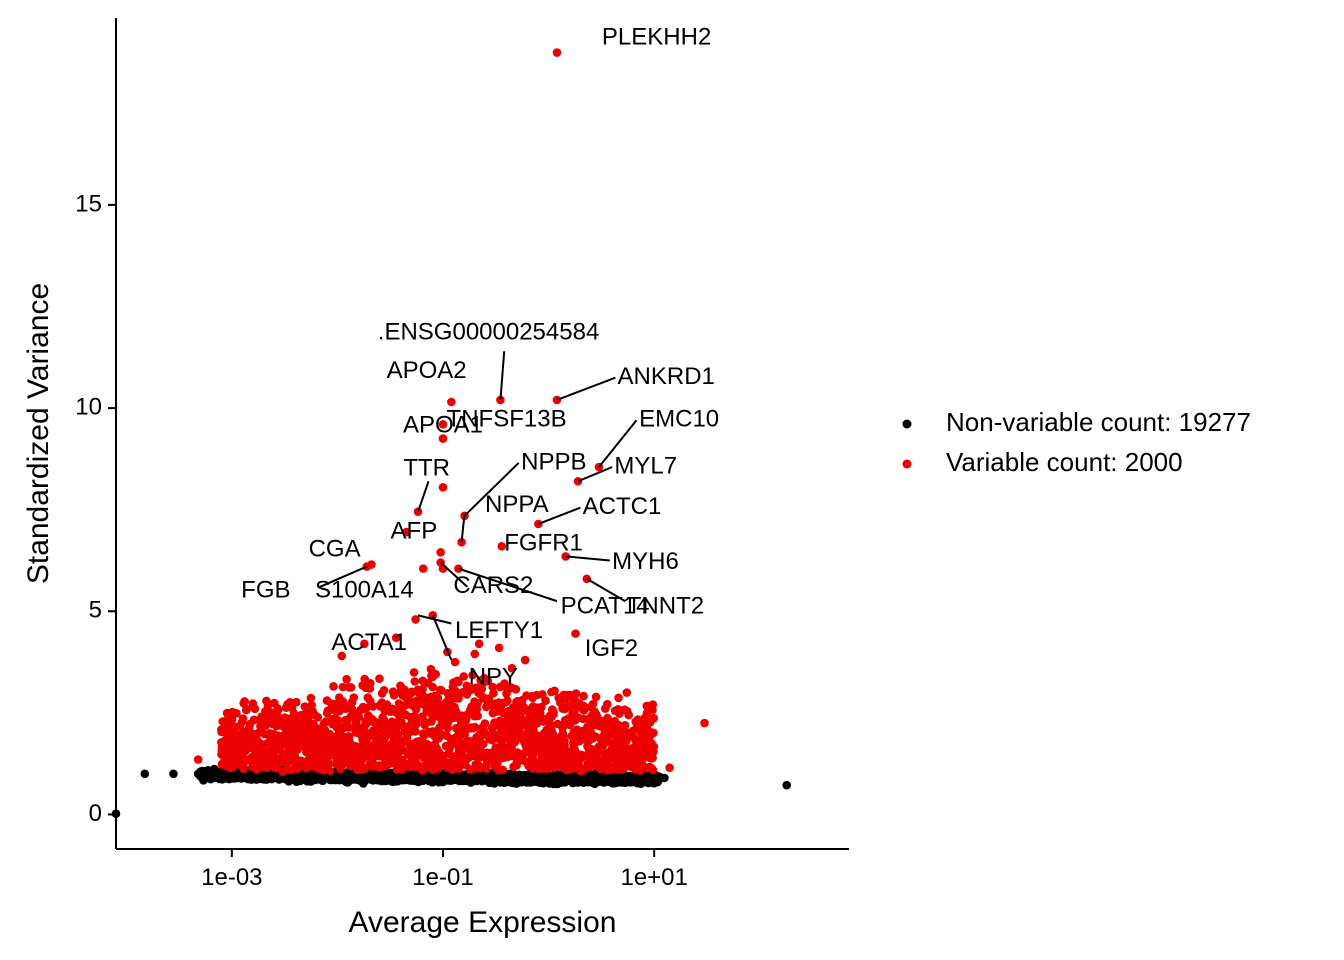 The image size is (1344, 960). I want to click on labeled-gene-point--ensg00000254584, so click(500, 400).